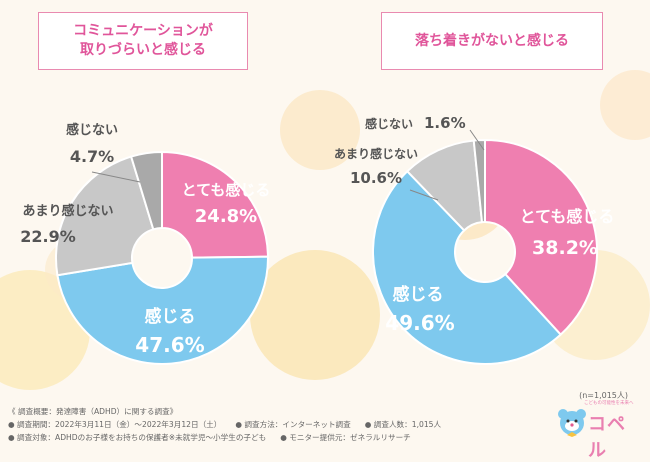  Describe the element at coordinates (607, 437) in the screenshot. I see `logo-name: コペル` at that location.